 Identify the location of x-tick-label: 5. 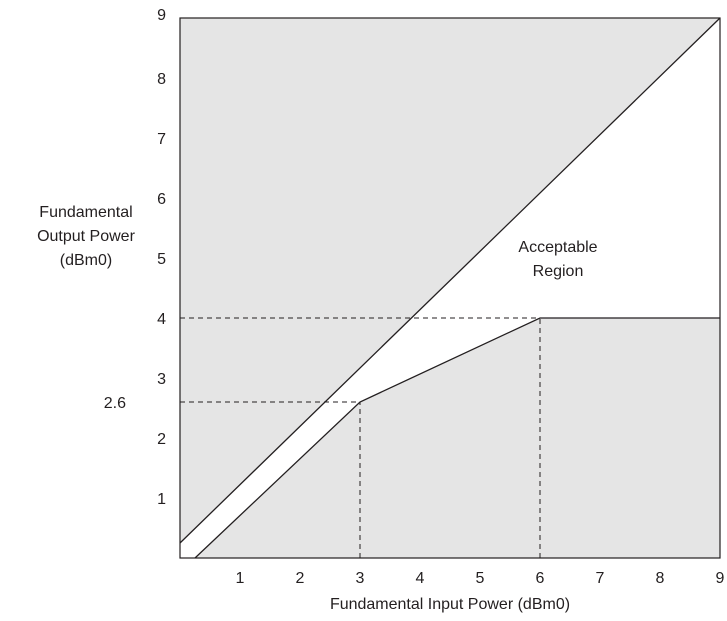
(480, 578).